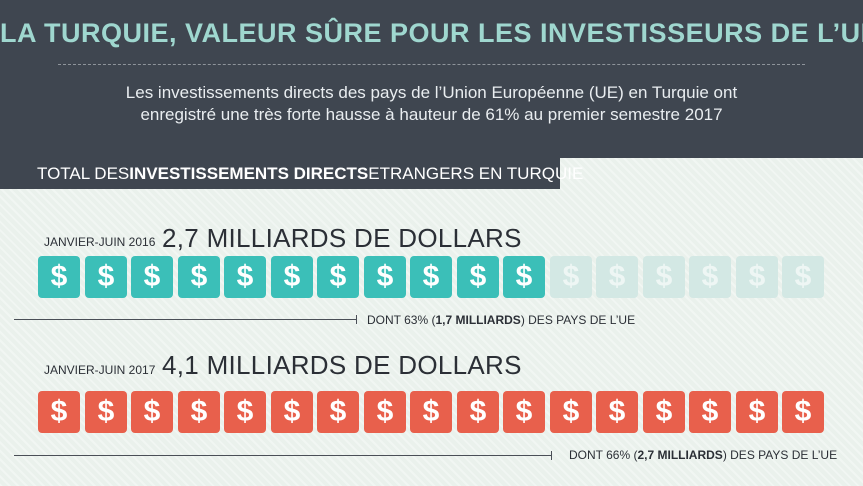 The width and height of the screenshot is (863, 486). Describe the element at coordinates (342, 238) in the screenshot. I see `amount-2016: 2,7 MILLIARDS DE DOLLARS` at that location.